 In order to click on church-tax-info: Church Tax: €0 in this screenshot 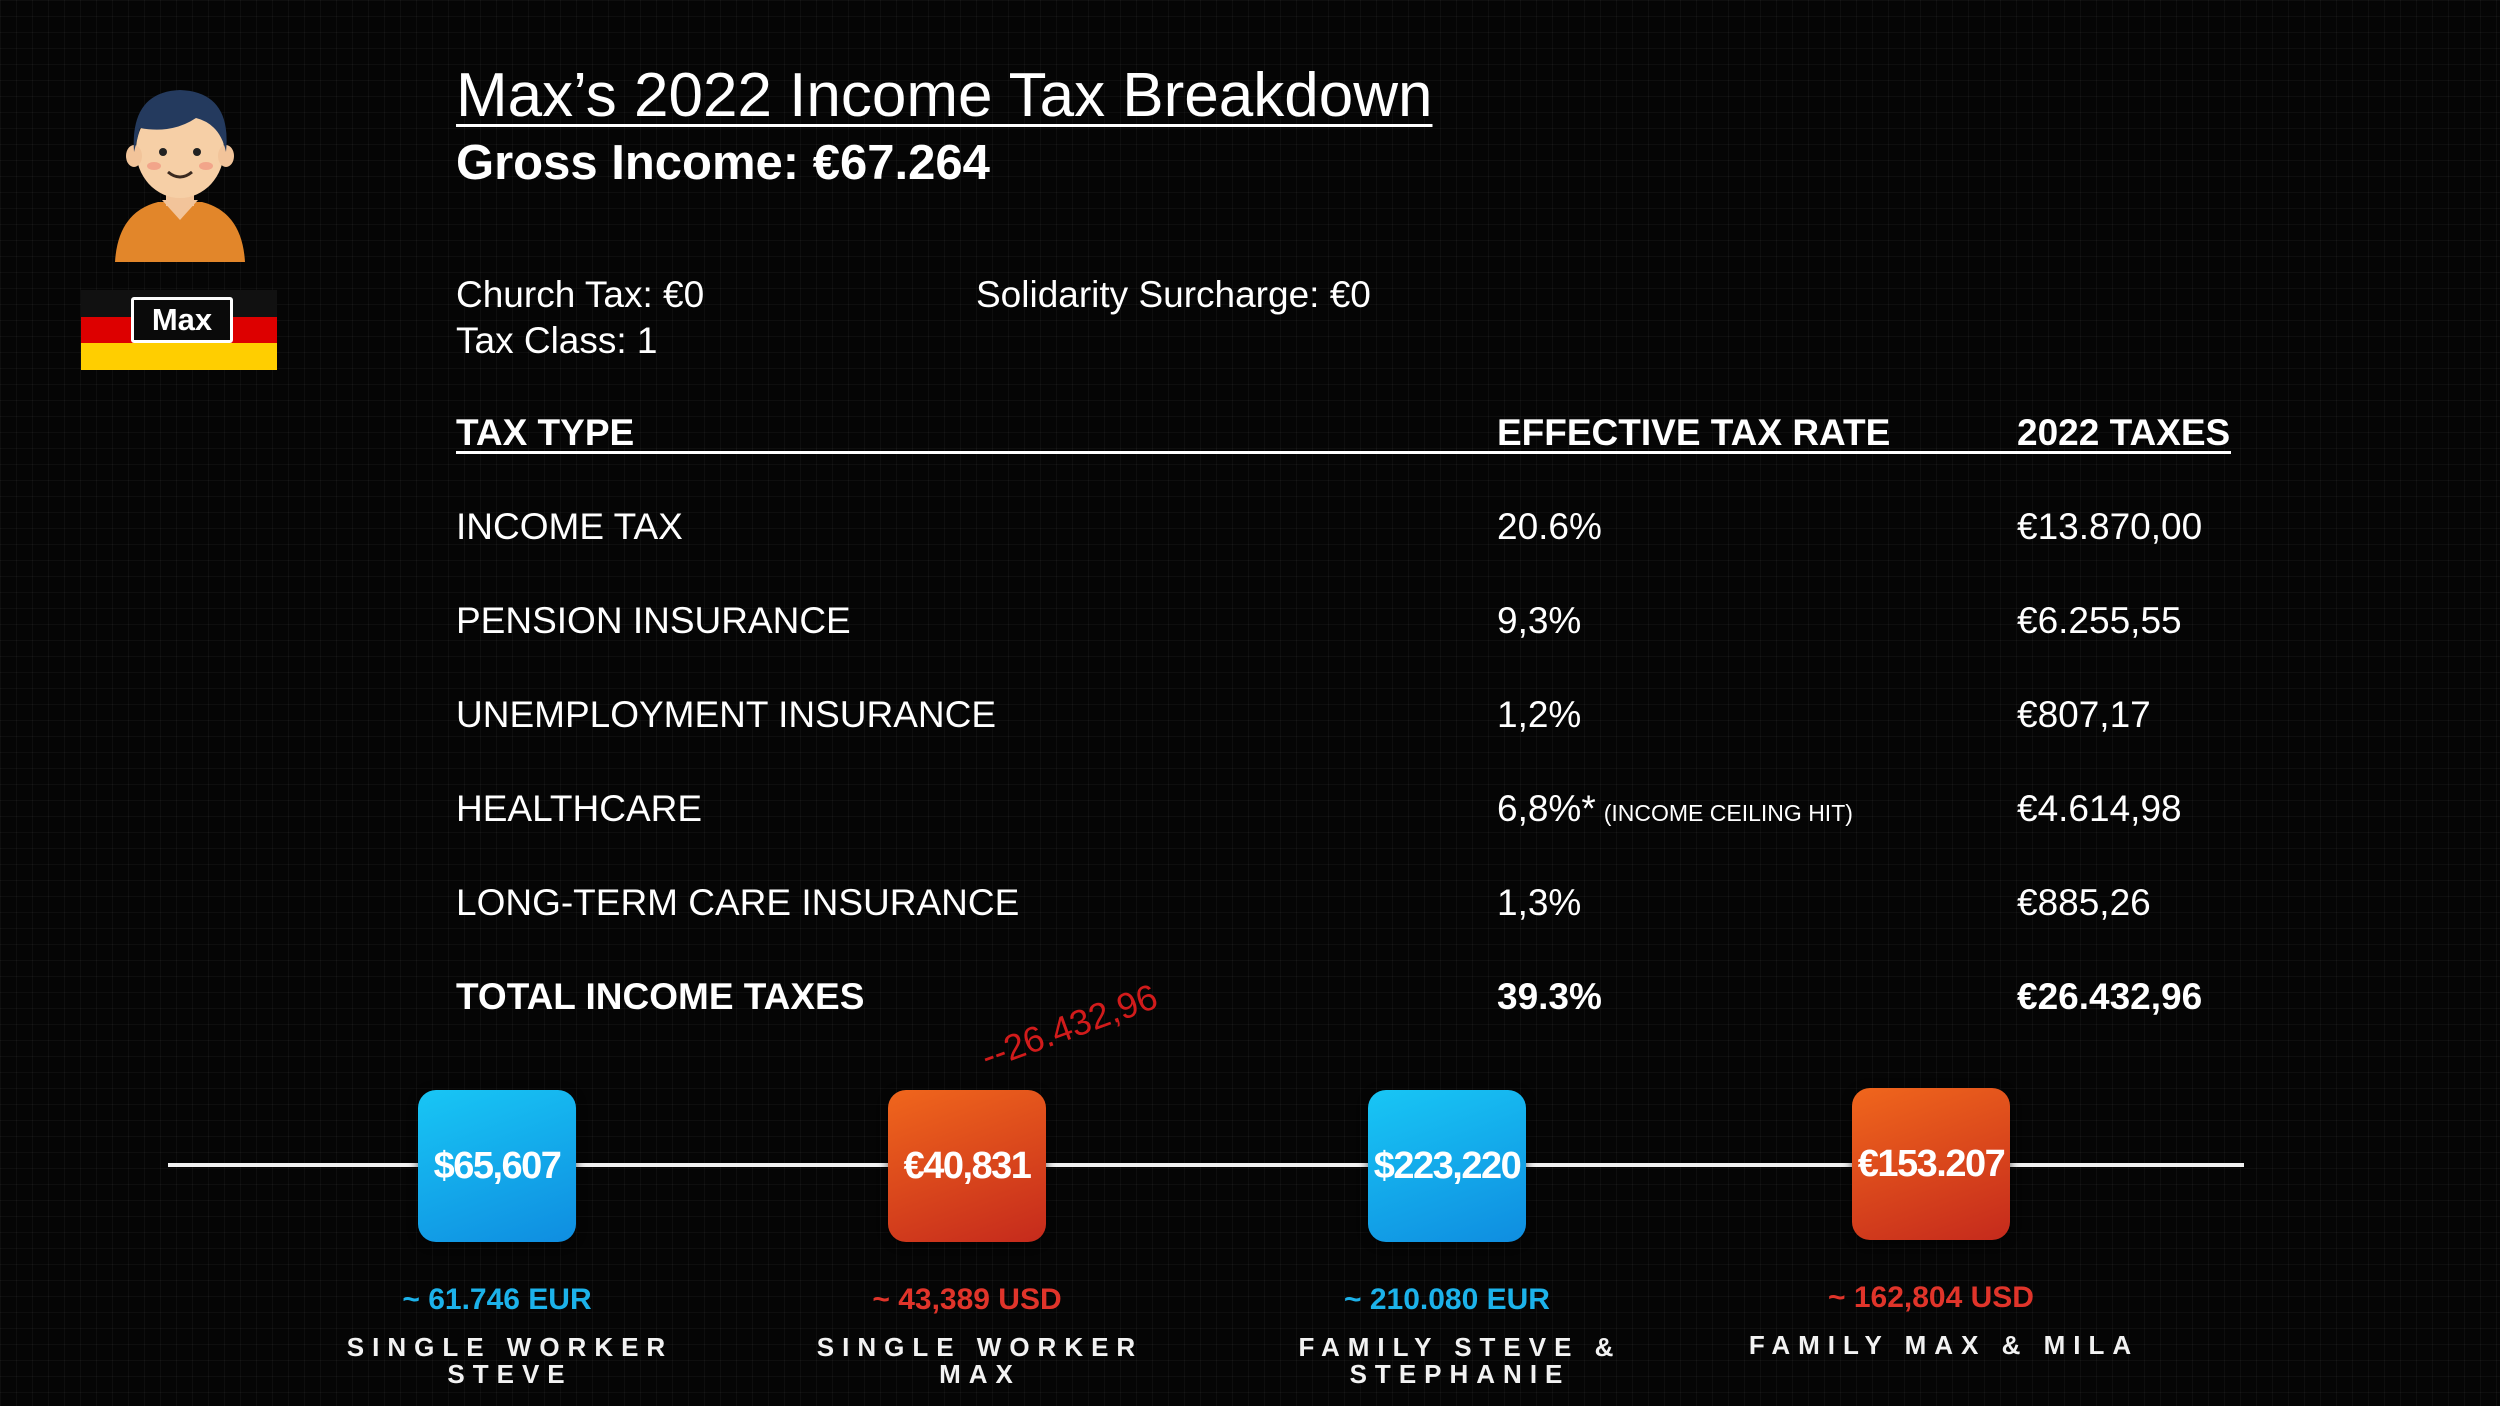, I will do `click(580, 294)`.